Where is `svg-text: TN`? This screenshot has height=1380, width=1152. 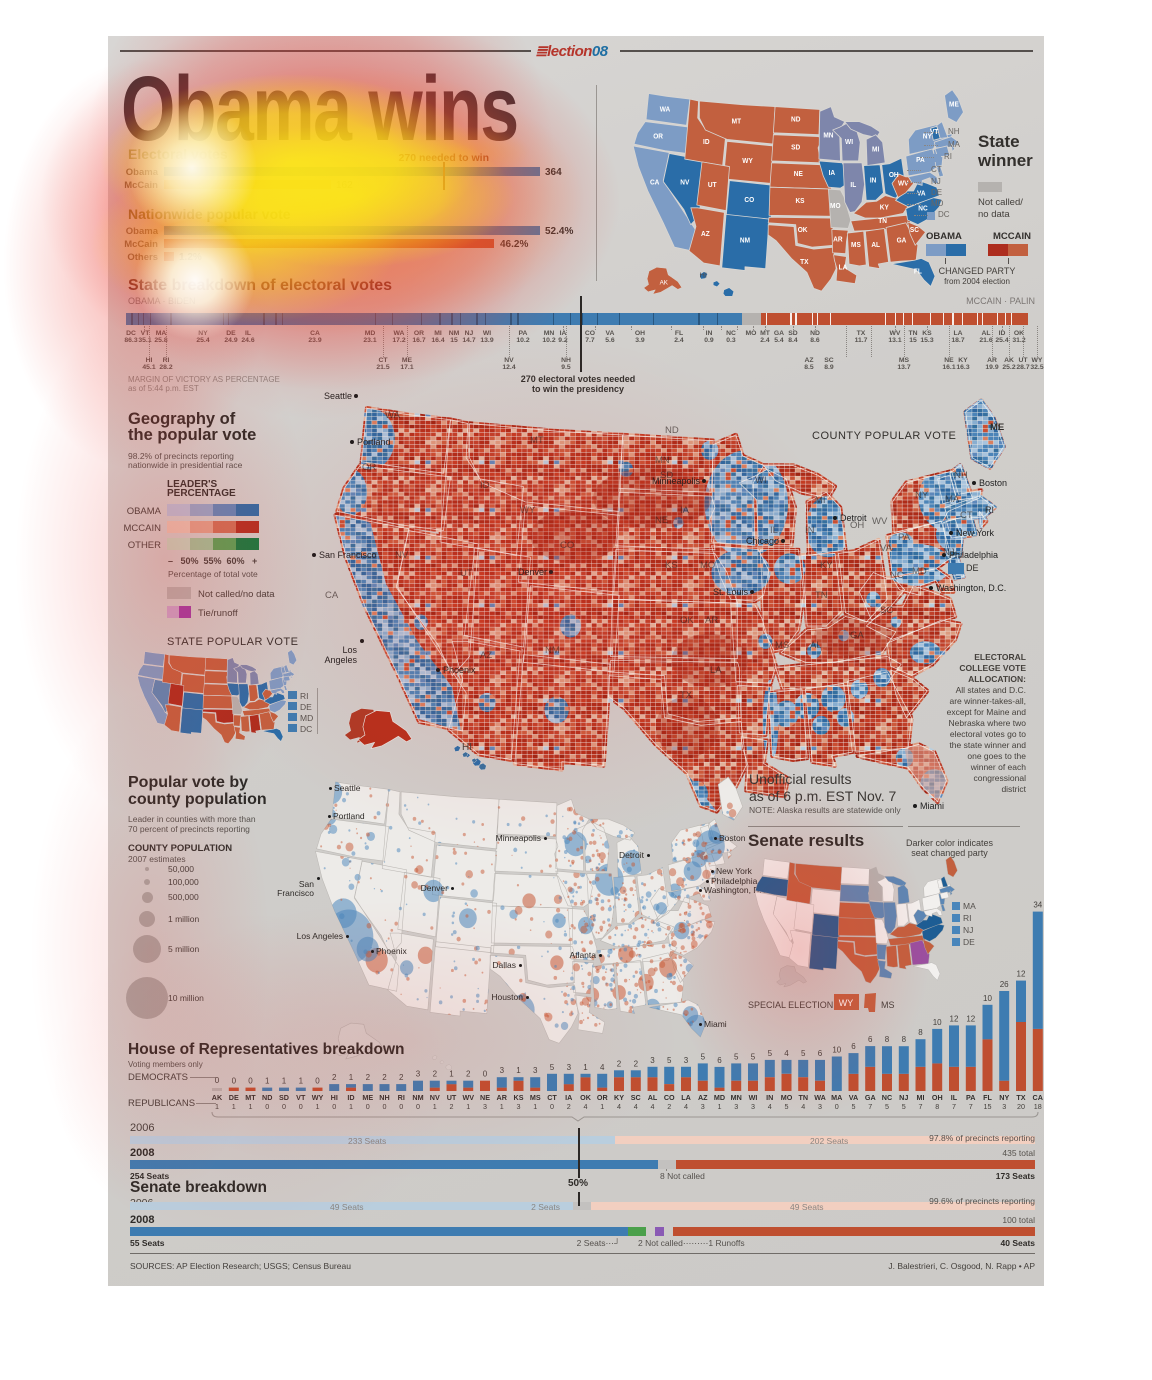 svg-text: TN is located at coordinates (882, 221).